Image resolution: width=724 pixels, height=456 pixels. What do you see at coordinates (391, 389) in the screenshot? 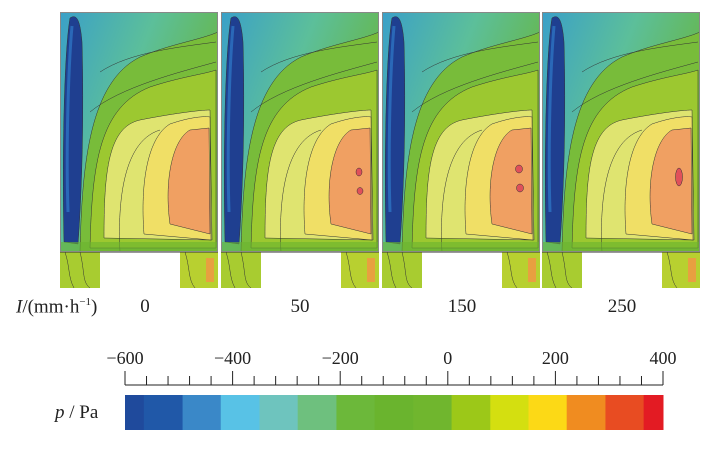
I see `colorbar: −600 −400 −200 0 200 400` at bounding box center [391, 389].